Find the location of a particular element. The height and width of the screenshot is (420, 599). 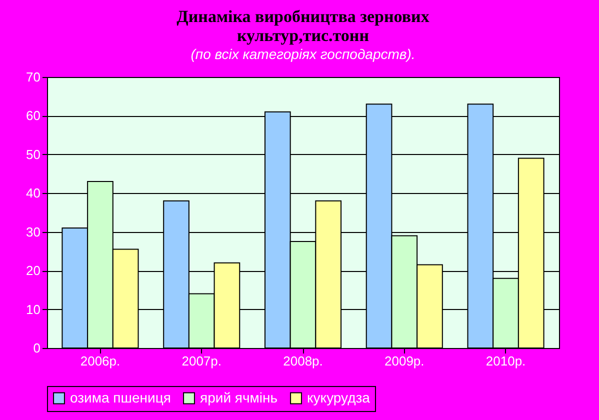

text: Динаміка виробництва зернових is located at coordinates (303, 16).